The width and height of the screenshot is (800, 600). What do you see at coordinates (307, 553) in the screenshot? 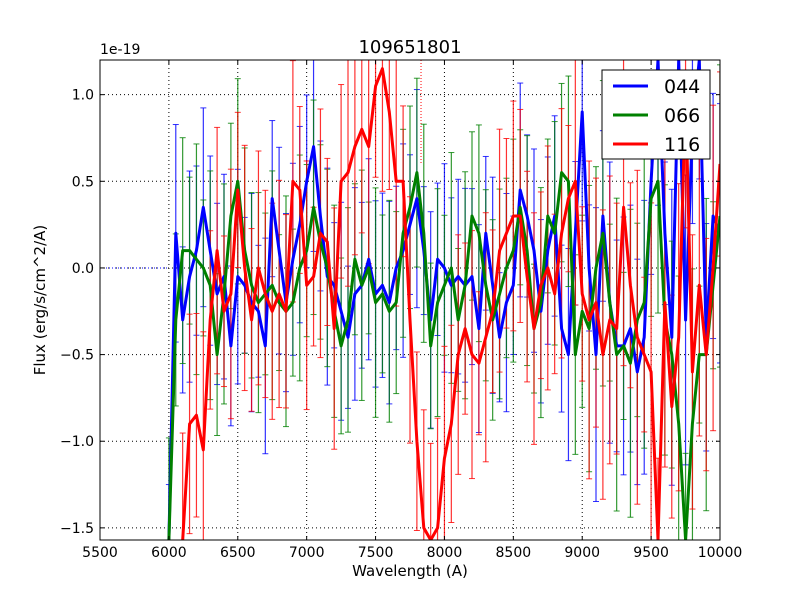
I see `x-tick-label: 7000` at bounding box center [307, 553].